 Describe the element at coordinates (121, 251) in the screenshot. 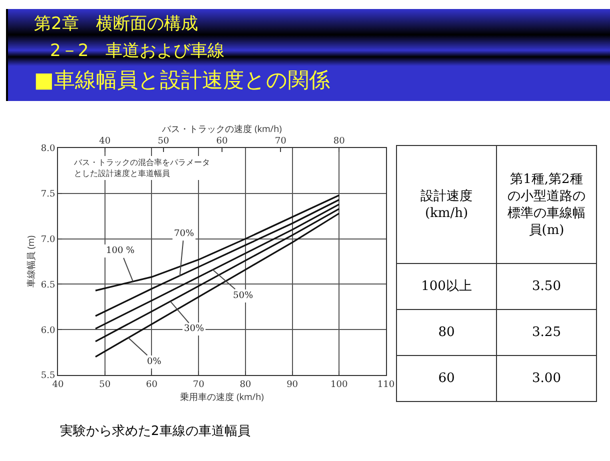

I see `annotation: 100 %` at that location.